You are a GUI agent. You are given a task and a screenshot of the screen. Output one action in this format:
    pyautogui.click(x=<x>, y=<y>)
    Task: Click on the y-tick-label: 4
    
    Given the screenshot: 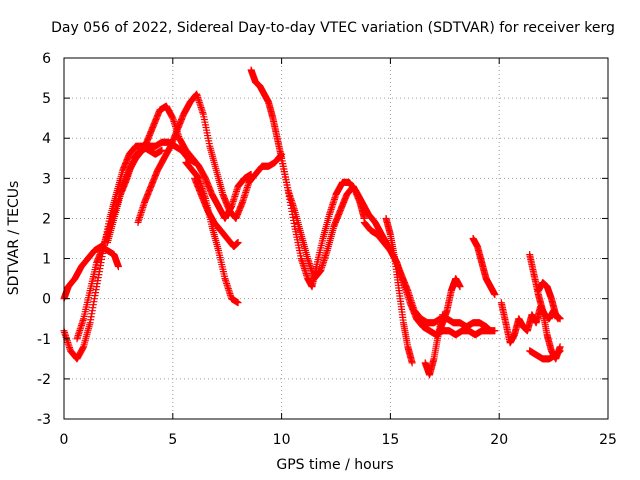 What is the action you would take?
    pyautogui.click(x=46, y=139)
    